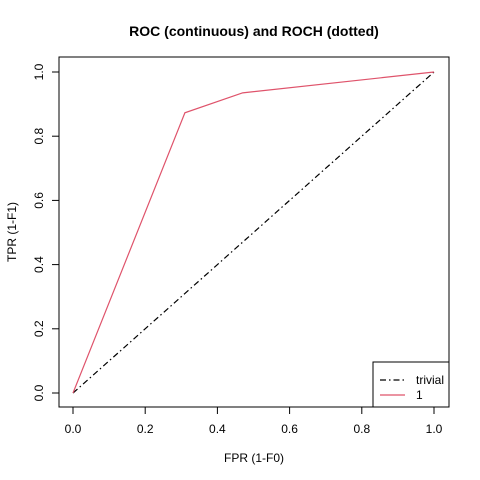 The height and width of the screenshot is (480, 480). I want to click on x-tick-label: 0.6, so click(289, 429).